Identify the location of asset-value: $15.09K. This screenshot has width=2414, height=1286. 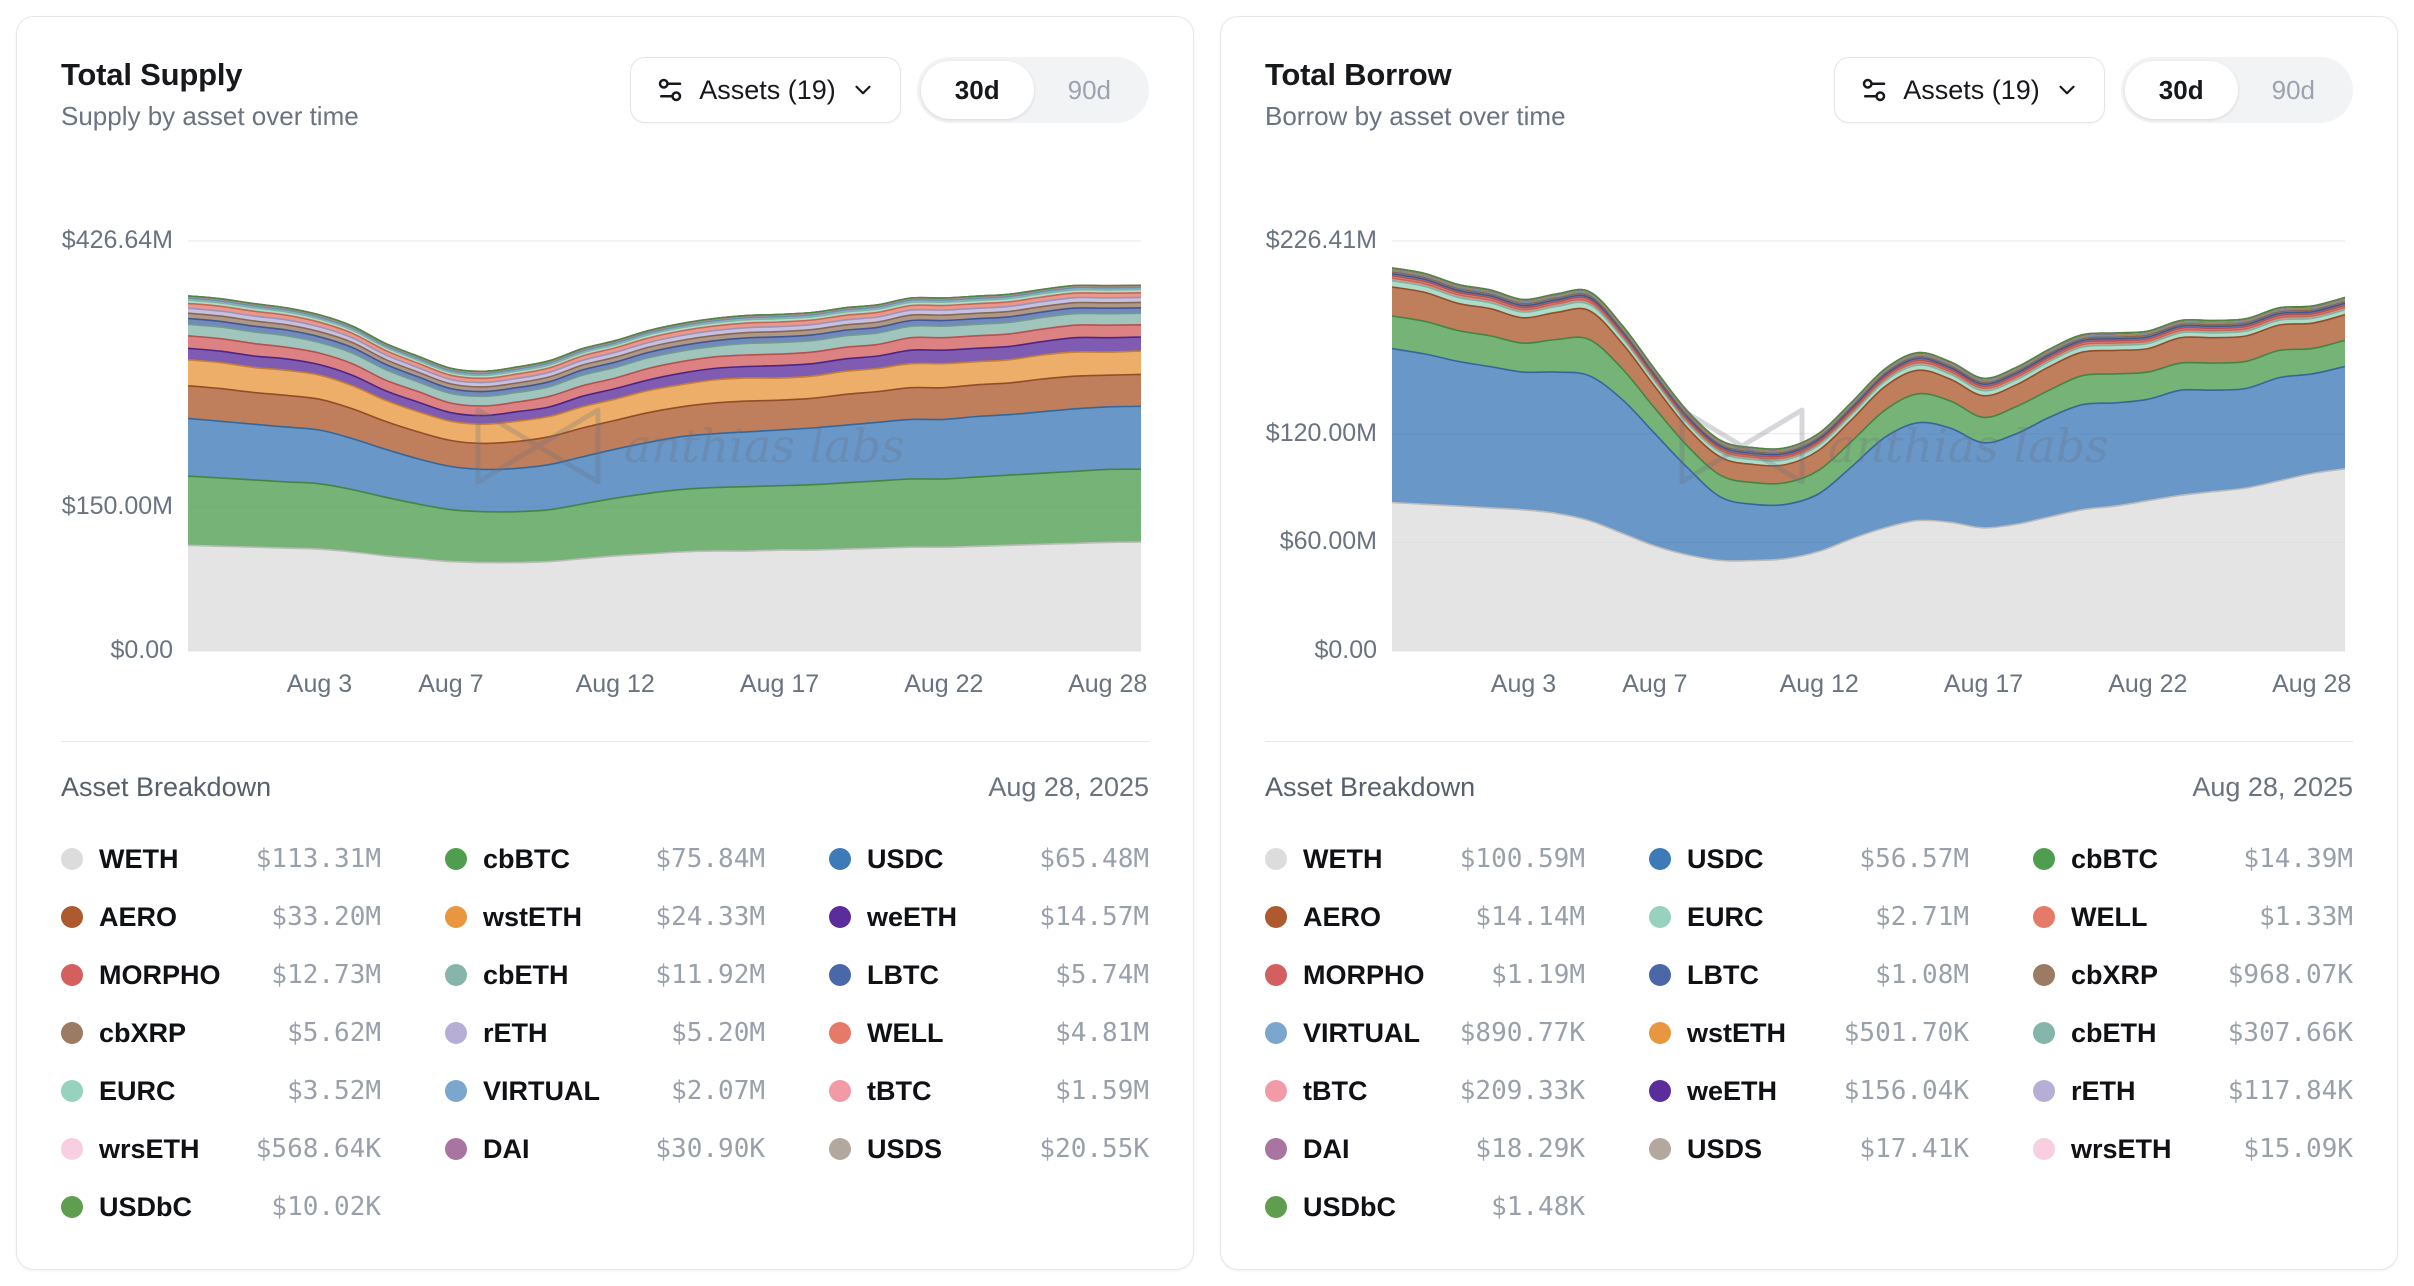
(2298, 1149).